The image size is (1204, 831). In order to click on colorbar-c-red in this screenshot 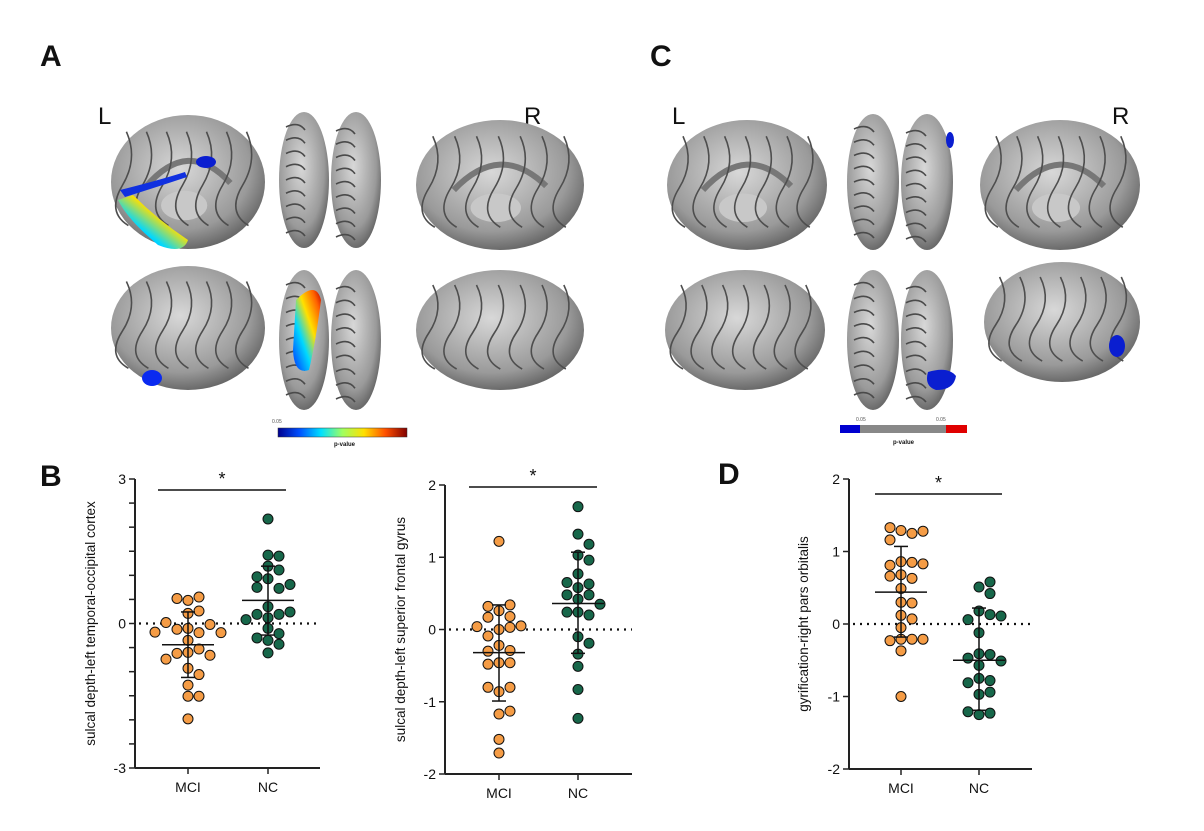, I will do `click(956, 429)`.